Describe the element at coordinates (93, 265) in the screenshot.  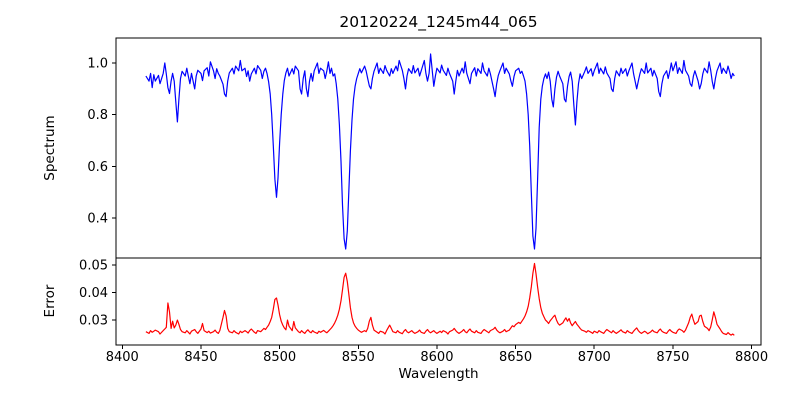
I see `y-tick-label: 0.05` at that location.